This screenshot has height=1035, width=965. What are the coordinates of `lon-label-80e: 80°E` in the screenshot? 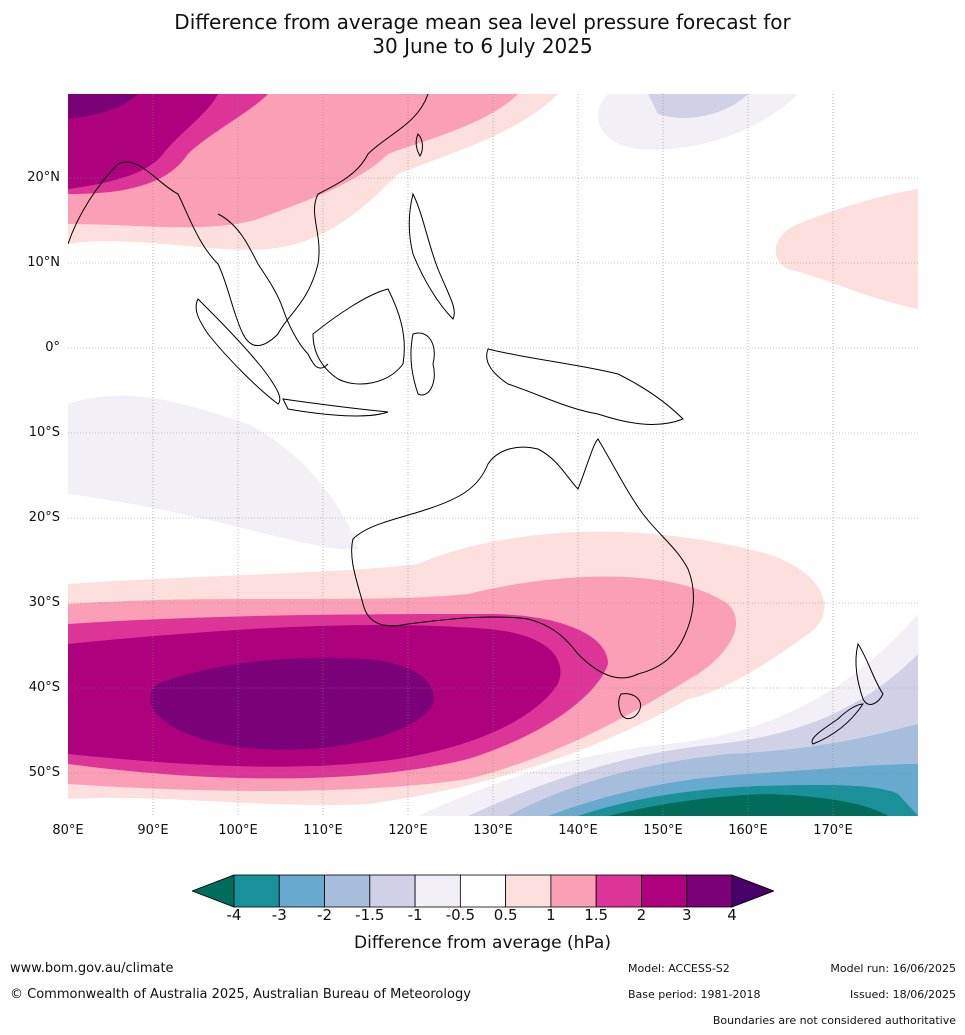 It's located at (68, 830).